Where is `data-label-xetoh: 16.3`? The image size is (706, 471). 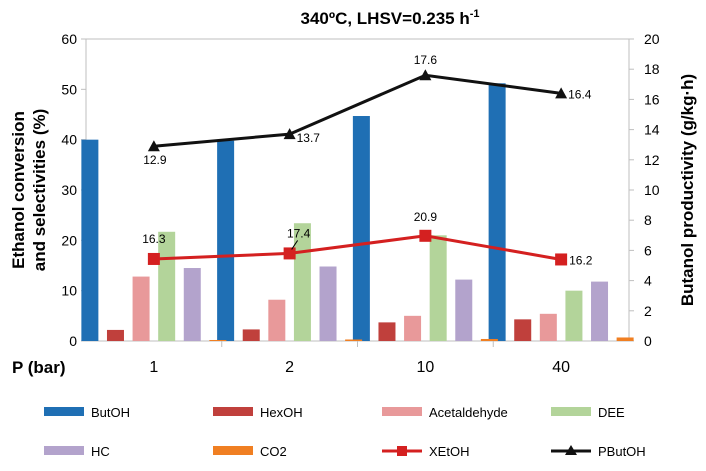
data-label-xetoh: 16.3 is located at coordinates (154, 239).